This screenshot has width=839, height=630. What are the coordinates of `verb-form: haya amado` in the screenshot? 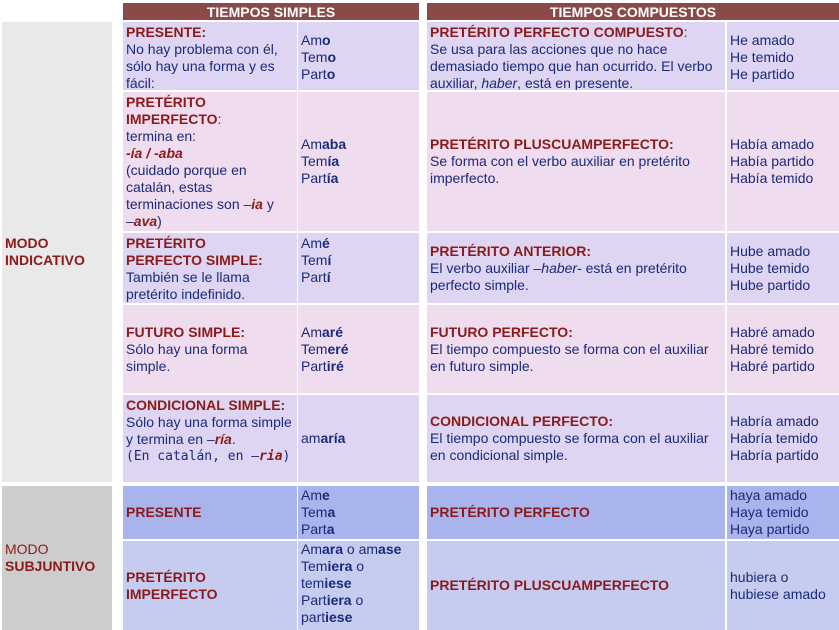 It's located at (769, 495).